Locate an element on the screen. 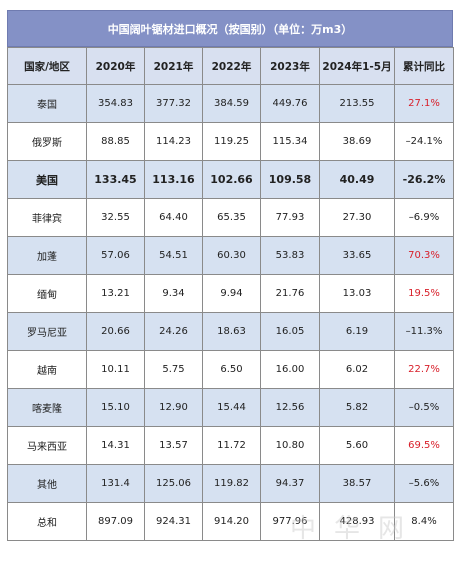 The height and width of the screenshot is (567, 459). table-row: 缅甸 13.21 9.34 9.94 21.76 13.03 19.5% is located at coordinates (230, 293).